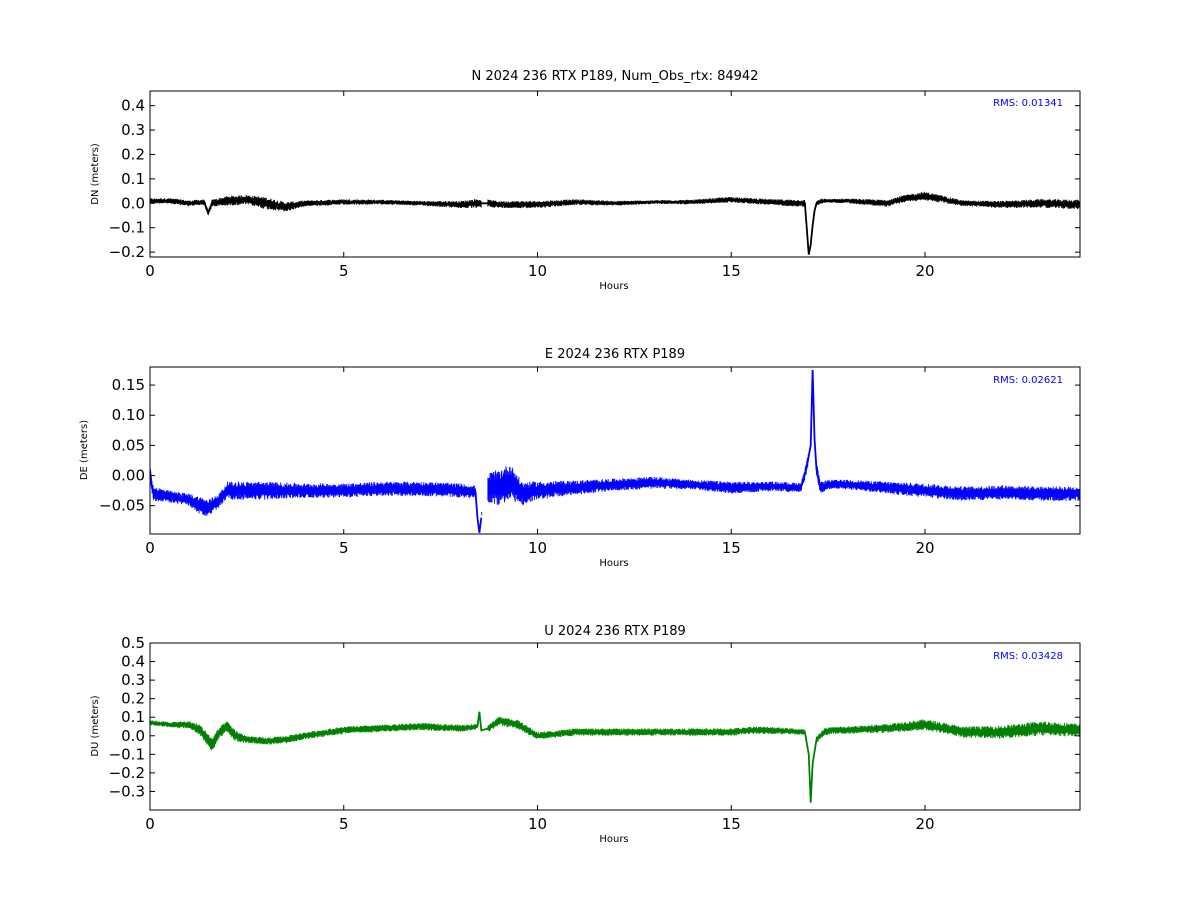 The height and width of the screenshot is (900, 1200). What do you see at coordinates (84, 450) in the screenshot?
I see `y-axis-label: DE (meters)` at bounding box center [84, 450].